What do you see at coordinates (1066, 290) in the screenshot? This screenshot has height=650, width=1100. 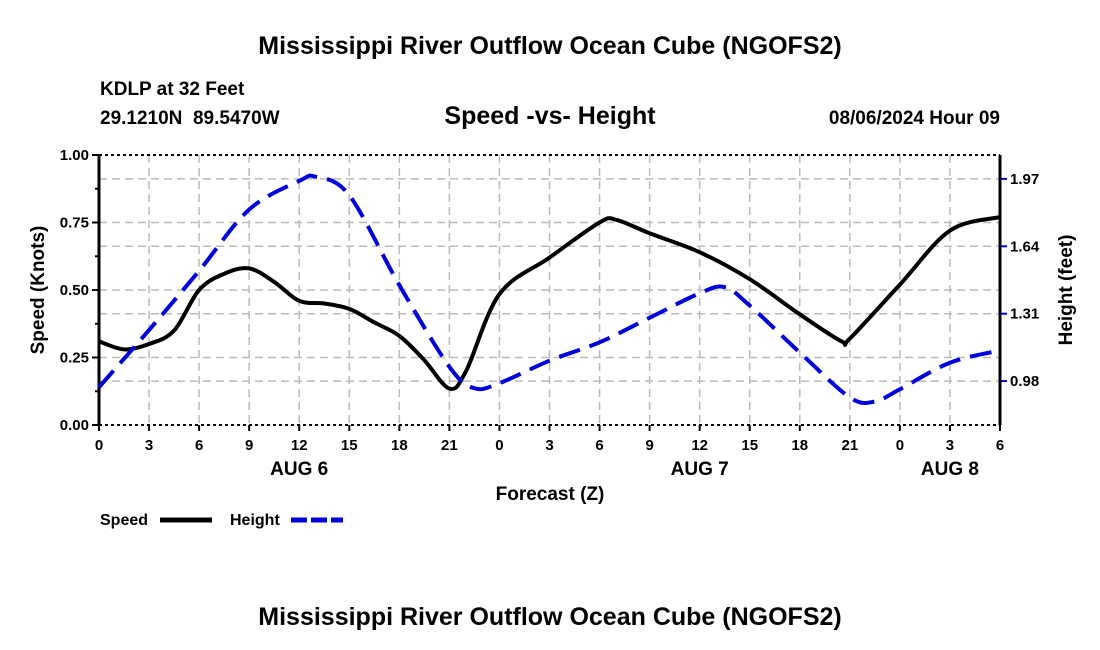 I see `y2-axis-label: Height (feet)` at bounding box center [1066, 290].